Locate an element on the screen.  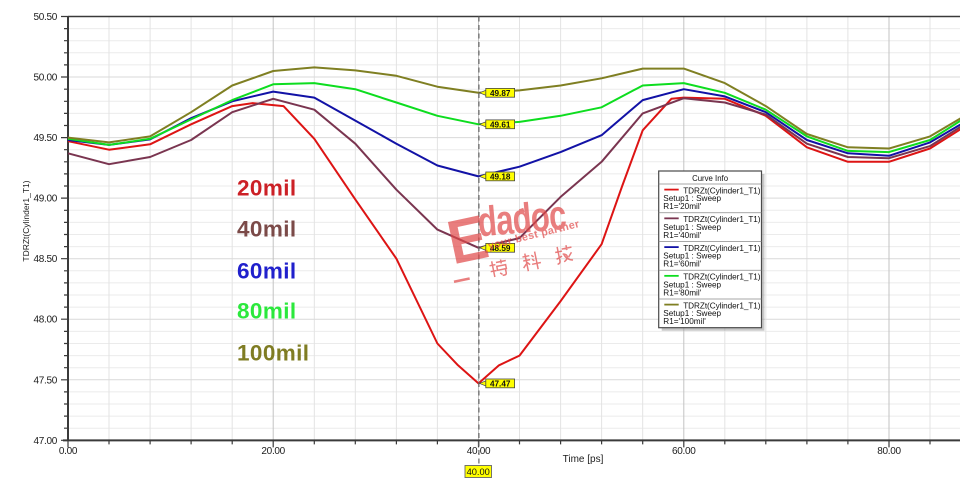
svg-text: 49.50 is located at coordinates (45, 138).